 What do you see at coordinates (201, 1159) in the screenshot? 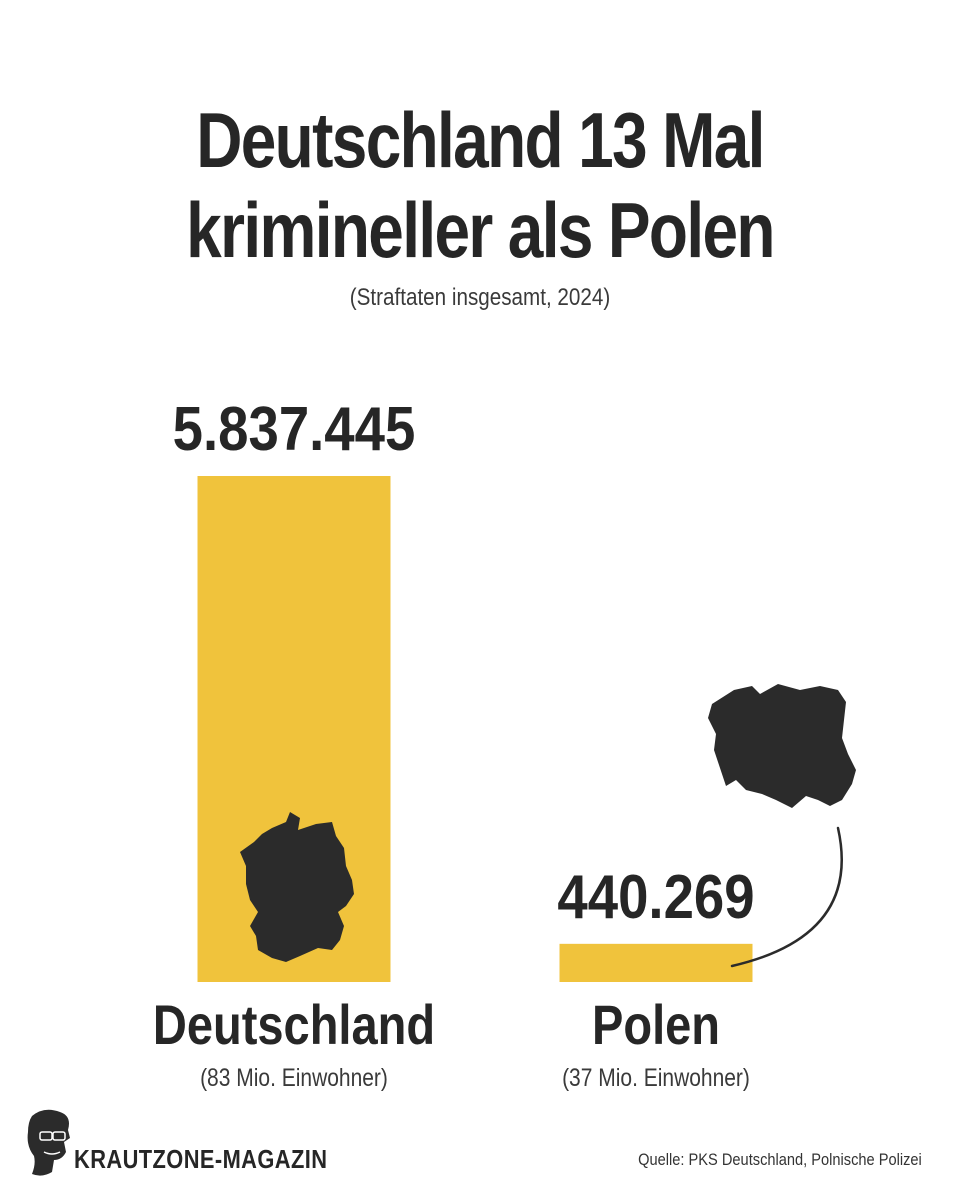
I see `brand-name: KRAUTZONE-MAGAZIN` at bounding box center [201, 1159].